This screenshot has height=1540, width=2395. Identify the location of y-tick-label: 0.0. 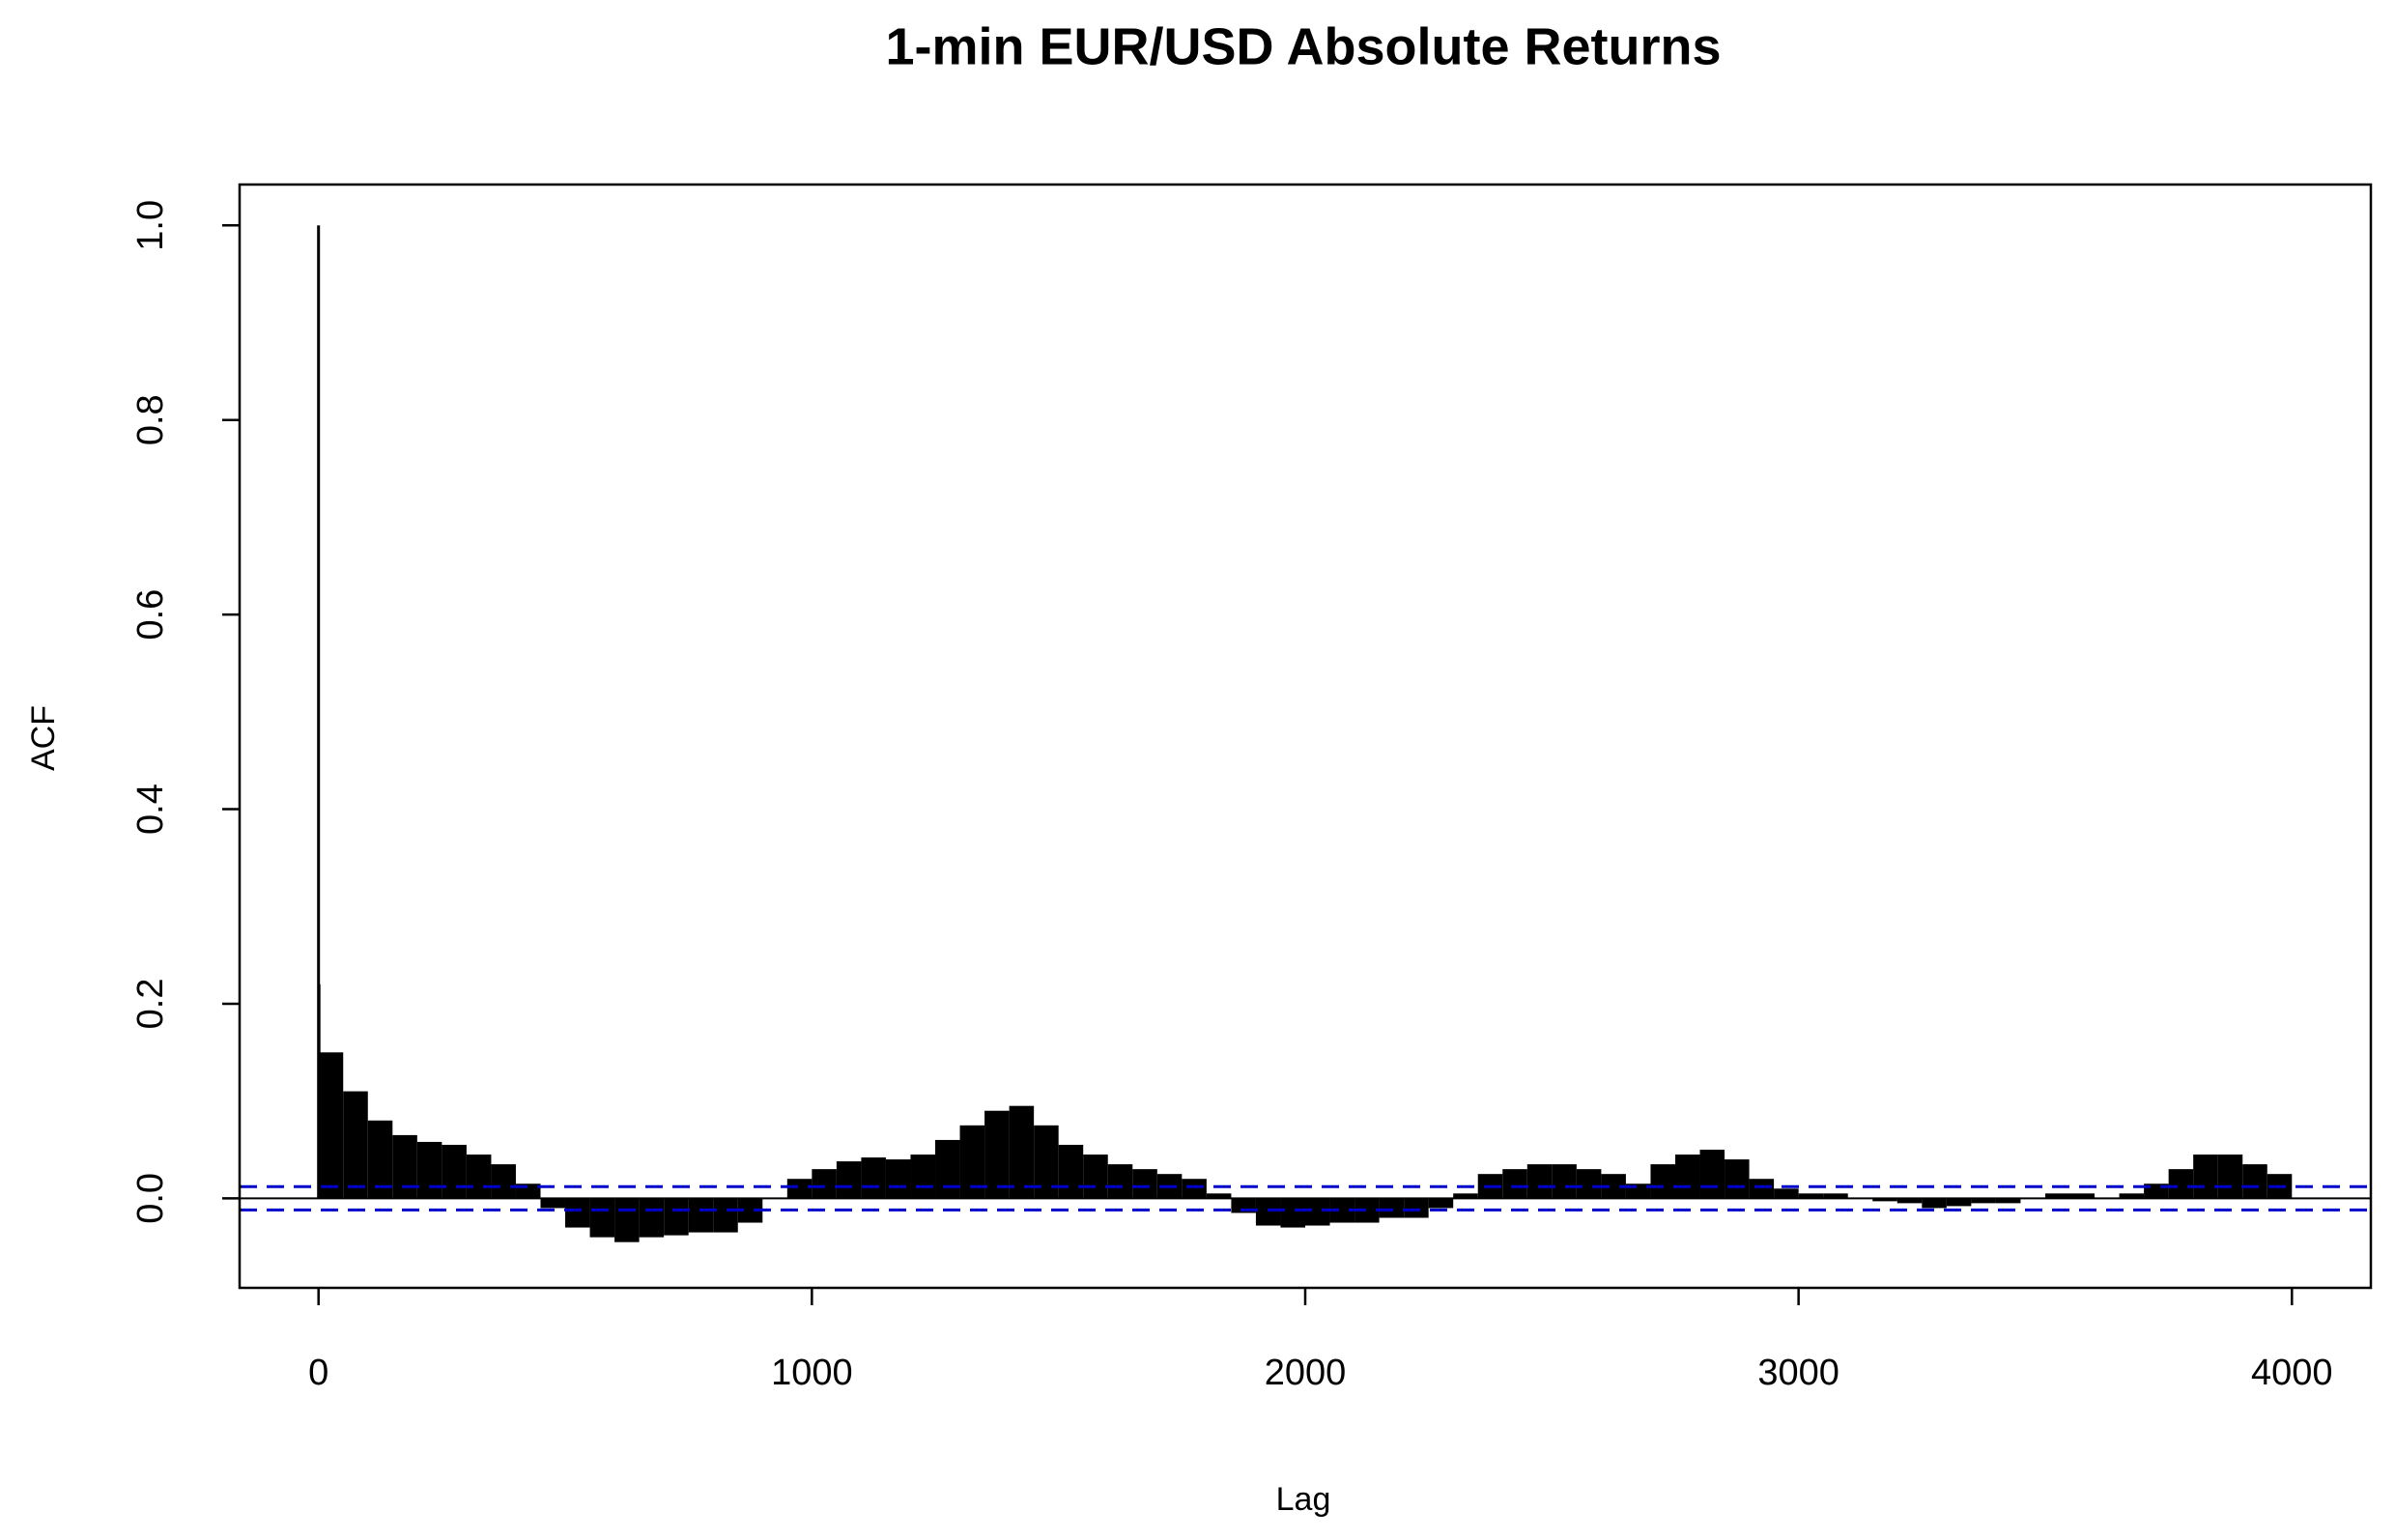
(150, 1198).